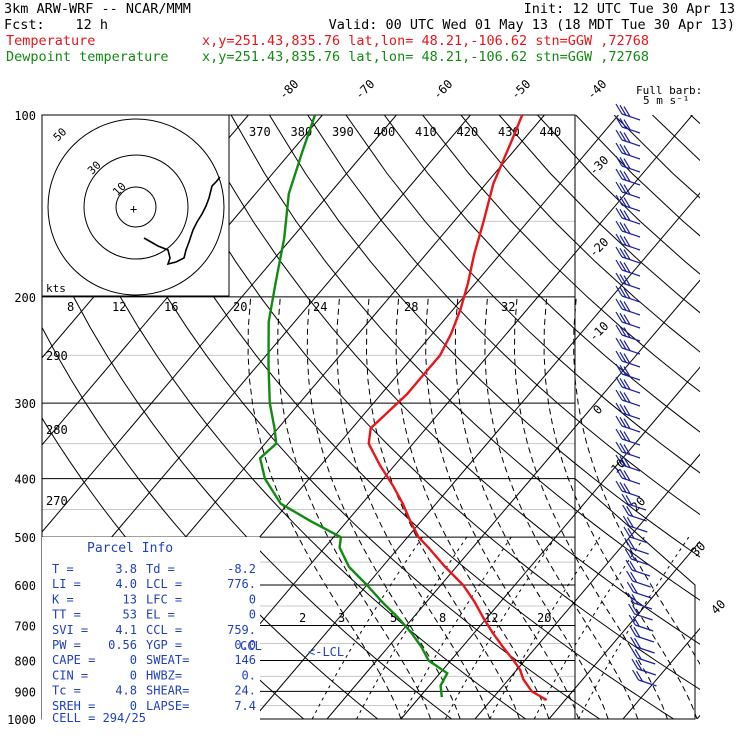  I want to click on parcel-right-label: SHEAR=, so click(167, 691).